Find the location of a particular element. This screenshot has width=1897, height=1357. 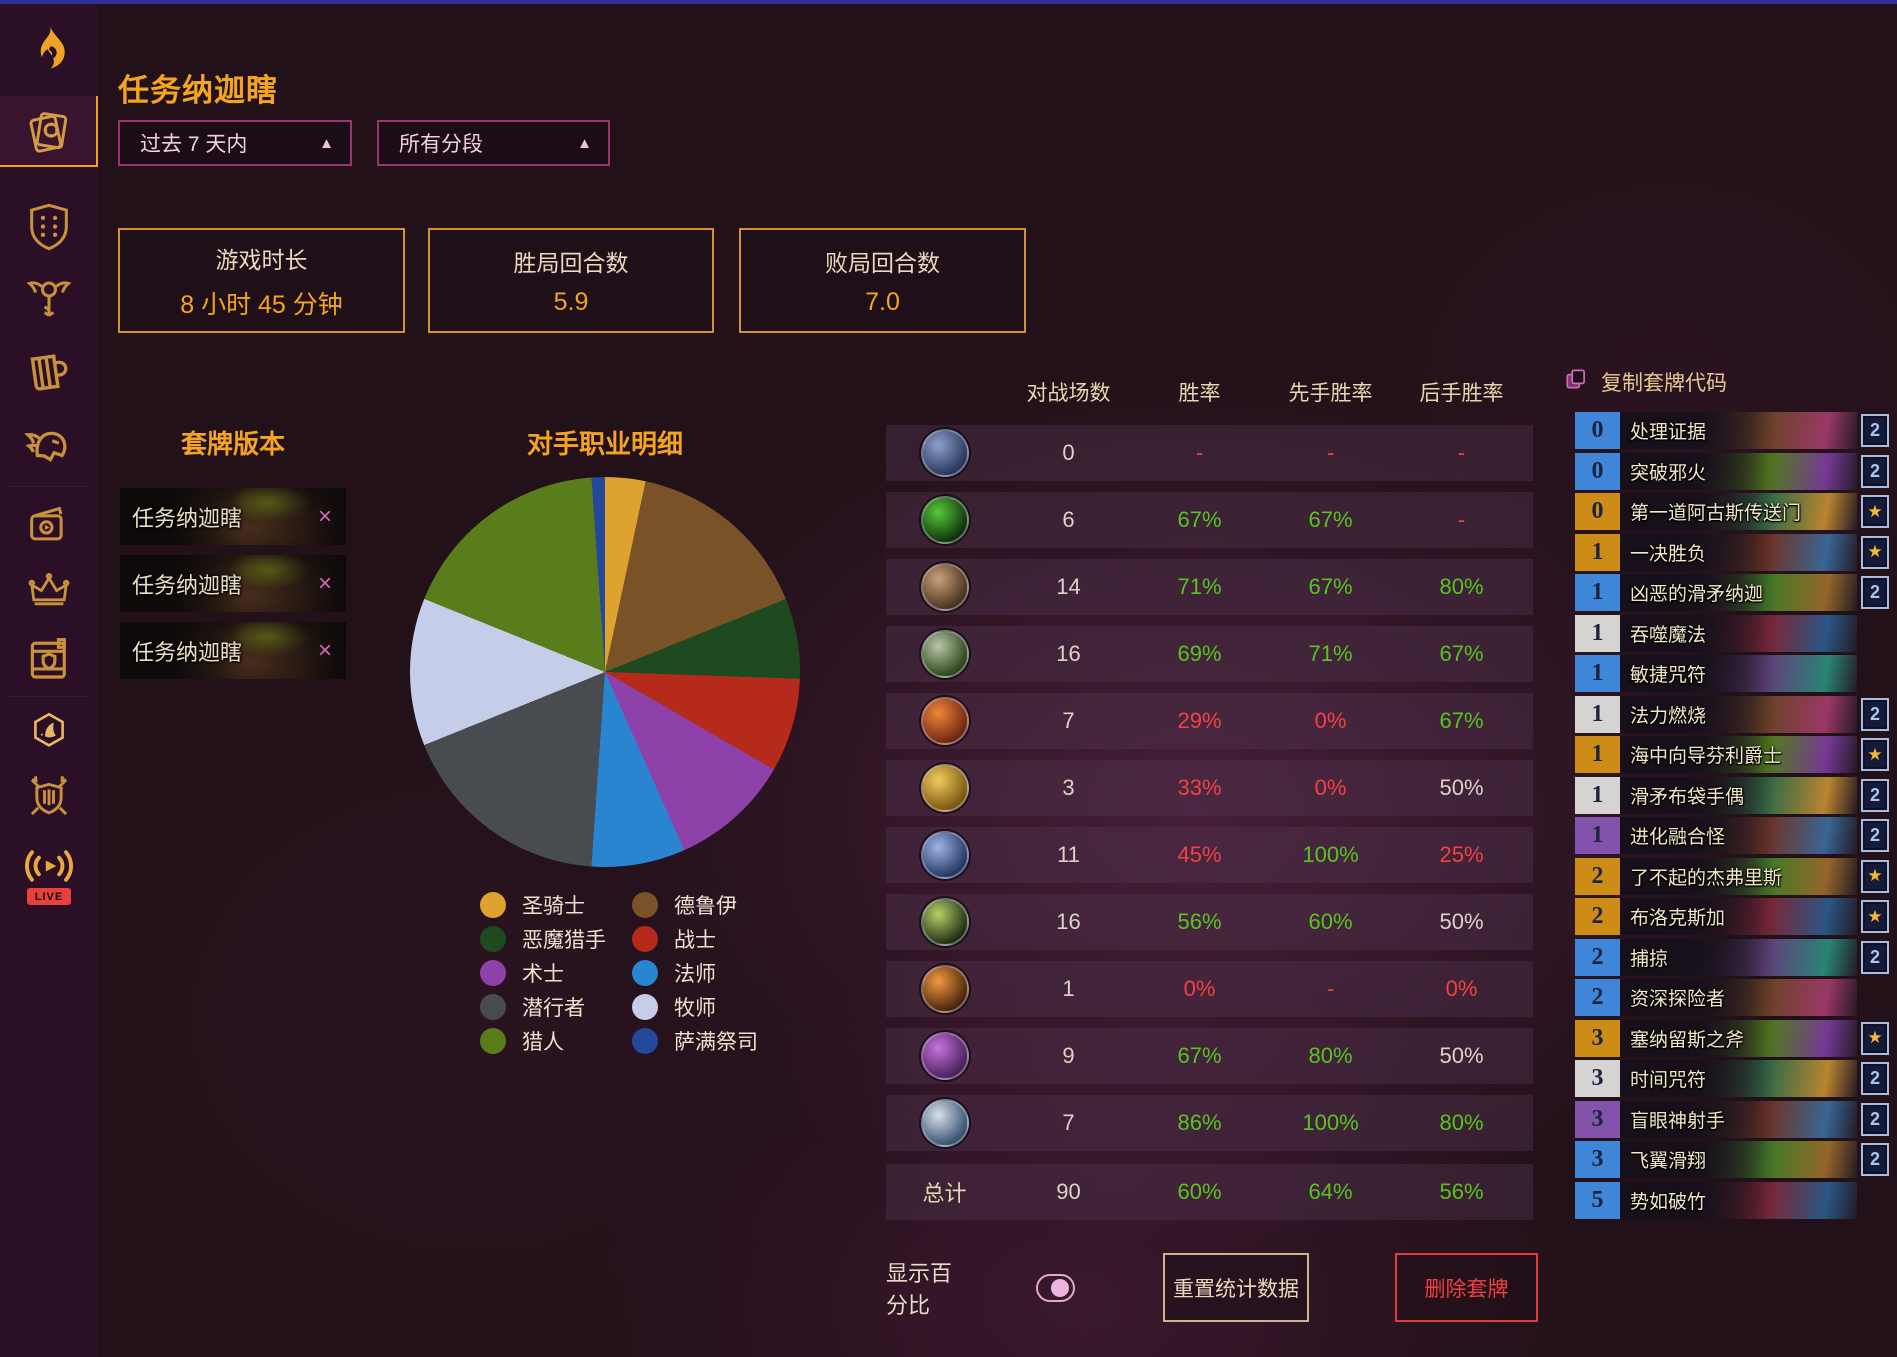

card-art: 吞噬魔法 is located at coordinates (1738, 633).